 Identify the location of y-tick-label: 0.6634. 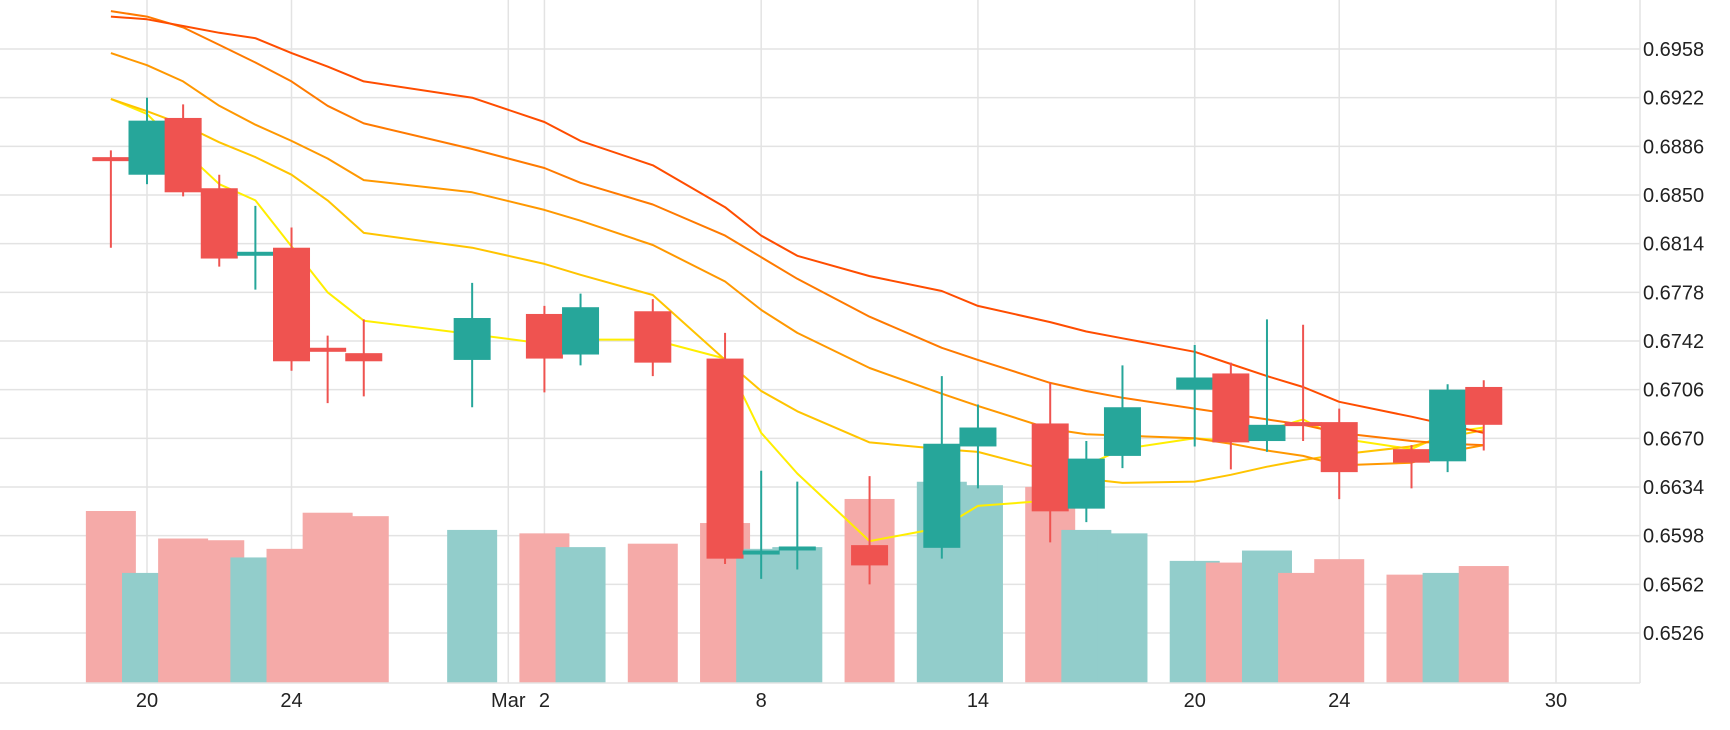
(1673, 488).